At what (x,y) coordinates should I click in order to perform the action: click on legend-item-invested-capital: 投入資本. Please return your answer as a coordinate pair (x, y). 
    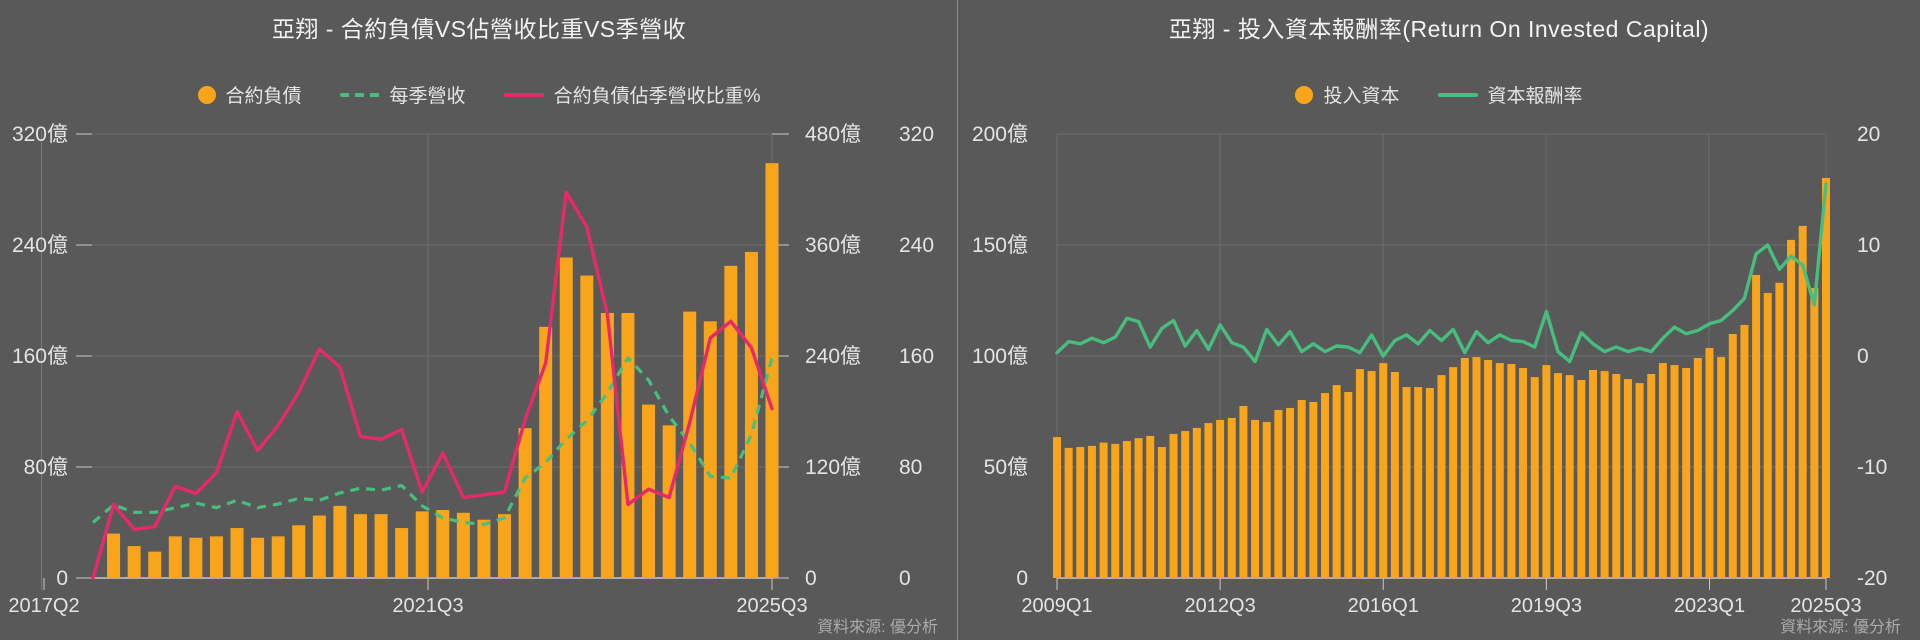
    Looking at the image, I should click on (1347, 94).